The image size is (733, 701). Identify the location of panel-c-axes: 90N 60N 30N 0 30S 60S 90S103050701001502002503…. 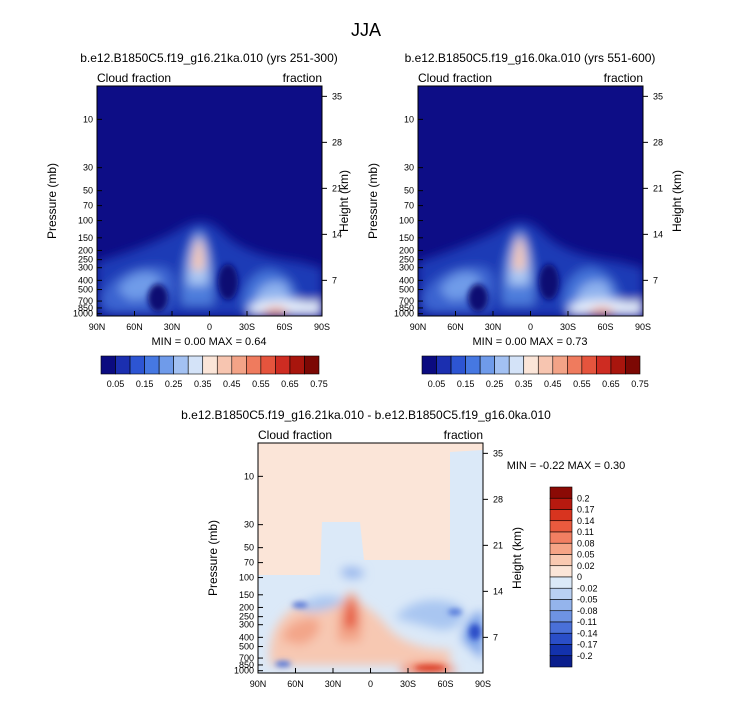
(368, 568).